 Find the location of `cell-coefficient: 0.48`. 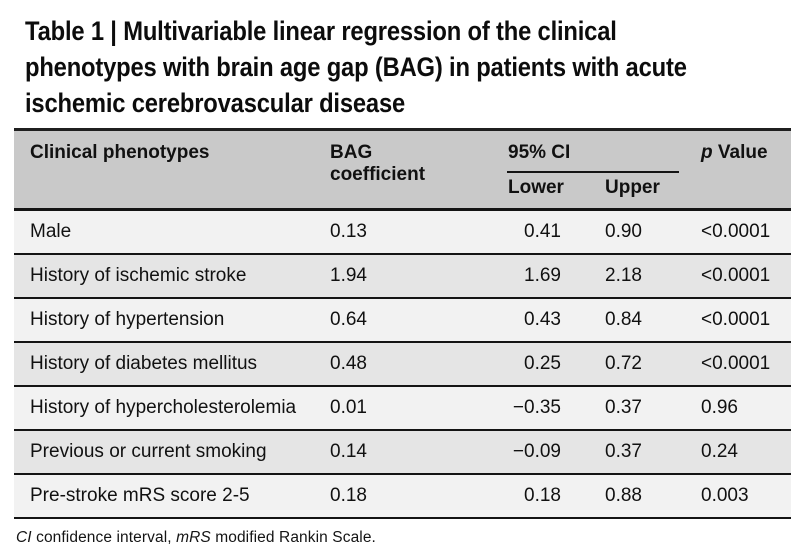

cell-coefficient: 0.48 is located at coordinates (407, 364).